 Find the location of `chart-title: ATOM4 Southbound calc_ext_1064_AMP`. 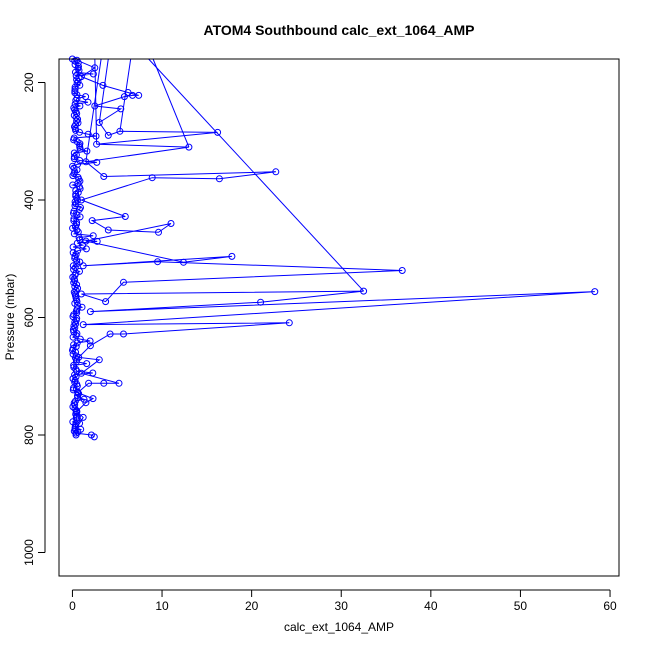

chart-title: ATOM4 Southbound calc_ext_1064_AMP is located at coordinates (339, 30).